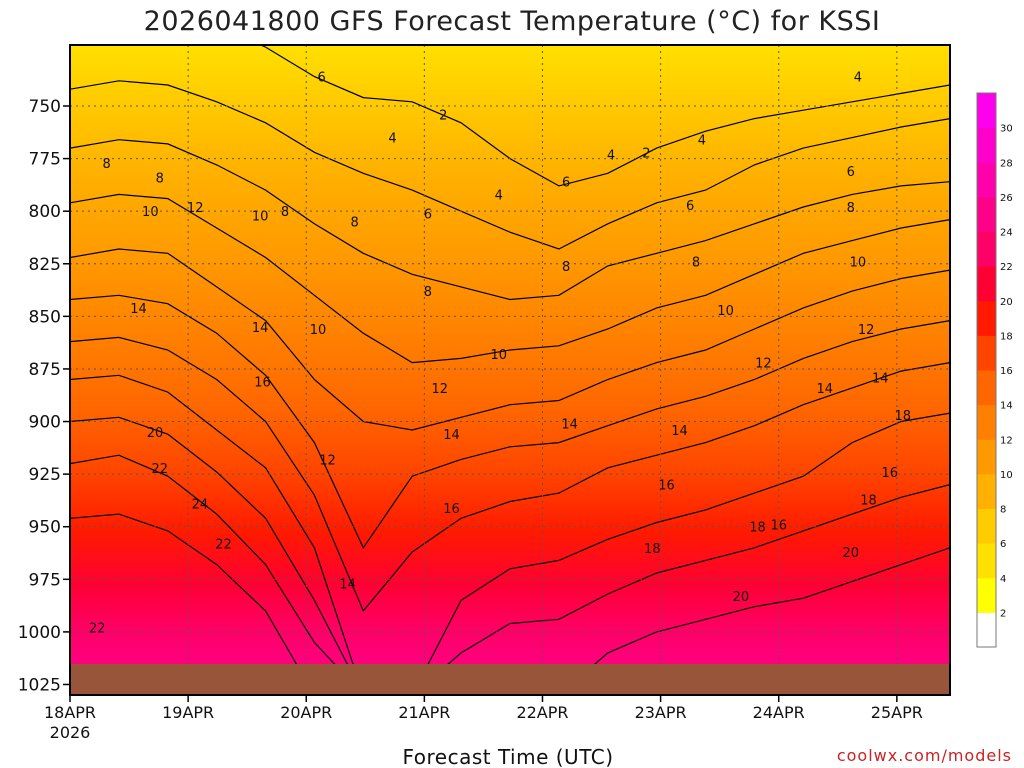 The height and width of the screenshot is (768, 1024). I want to click on x-axis-year: 2026, so click(70, 732).